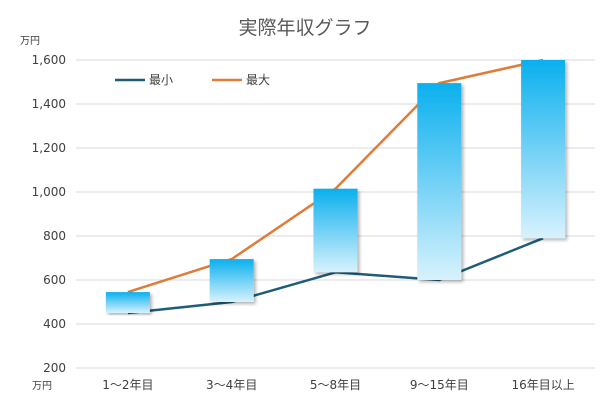 This screenshot has width=610, height=402. Describe the element at coordinates (49, 148) in the screenshot. I see `y-tick-label: 1,200` at that location.